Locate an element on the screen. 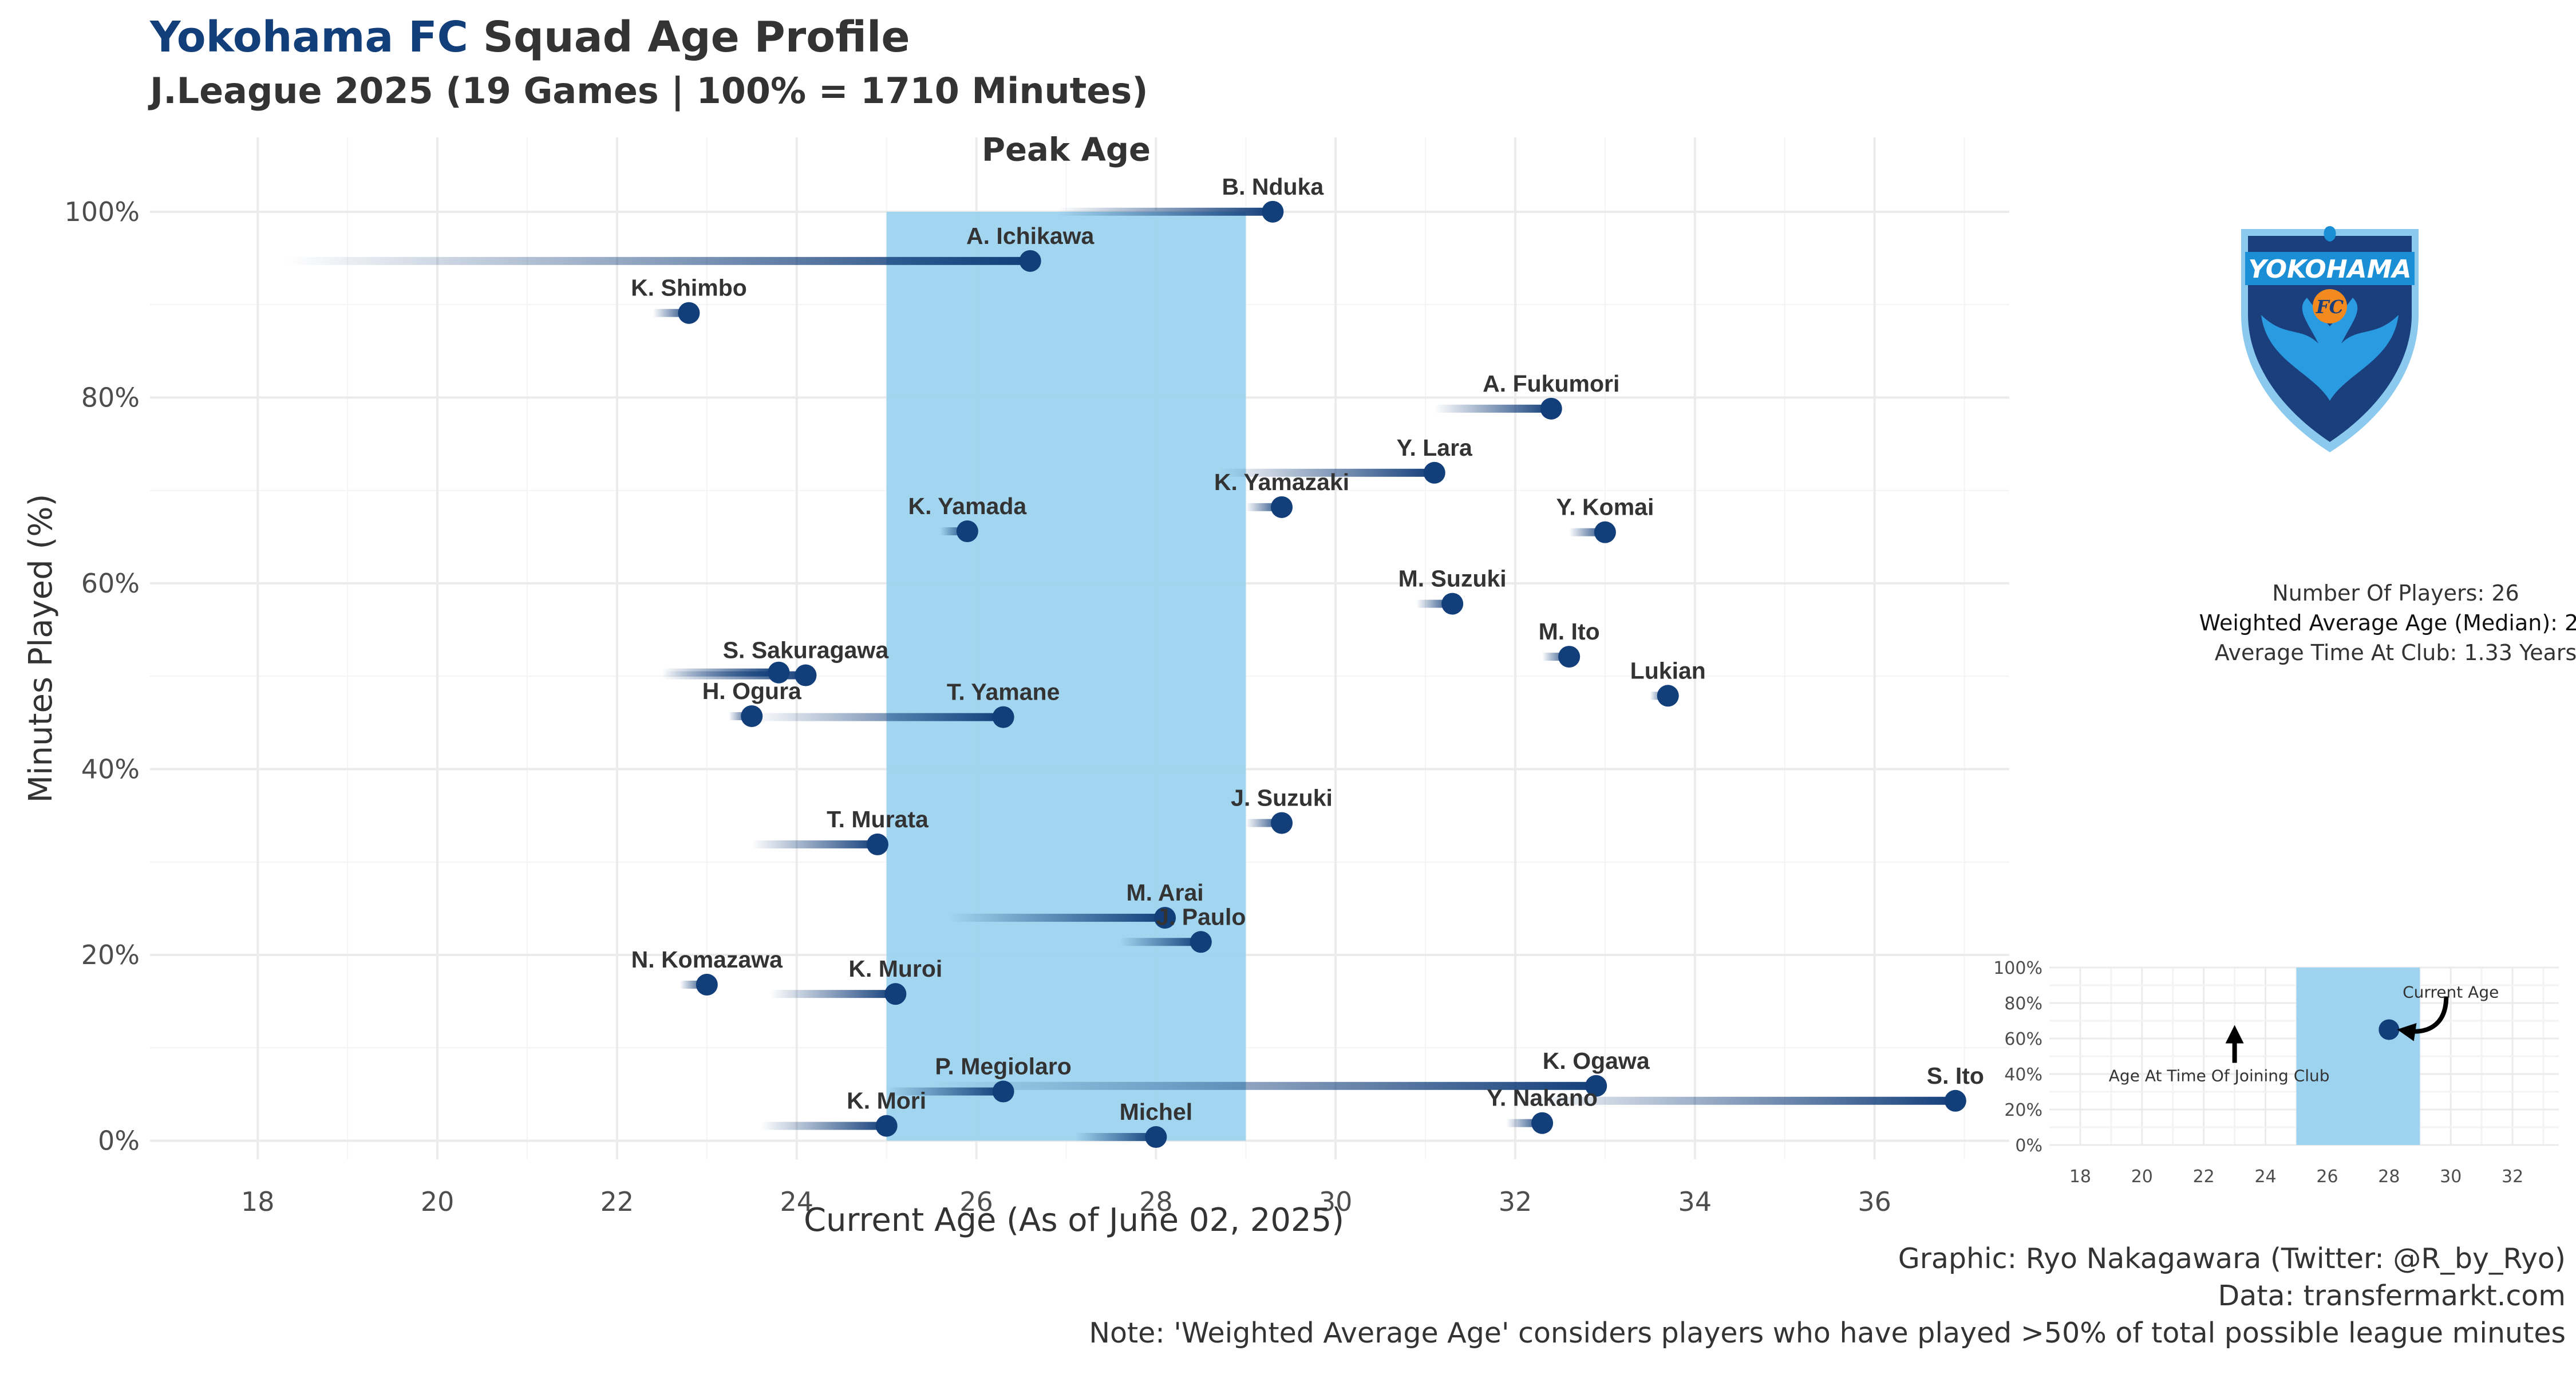 Image resolution: width=2576 pixels, height=1374 pixels. inset-peak-band is located at coordinates (2358, 1056).